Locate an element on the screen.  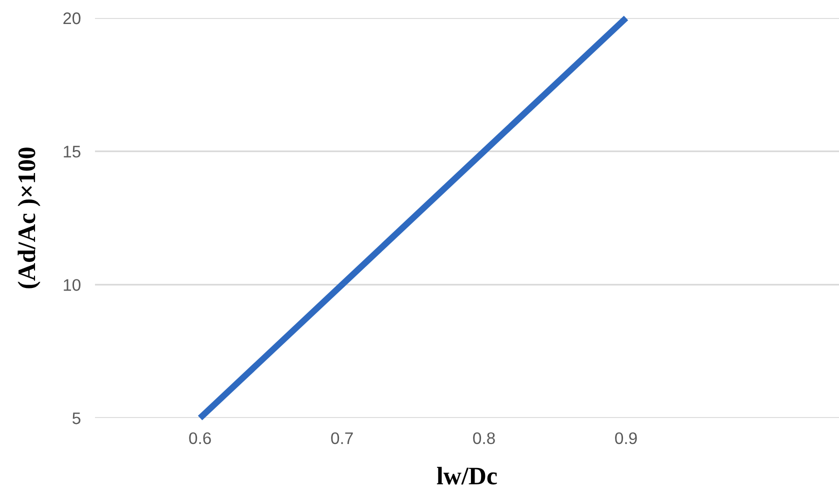
x-tick-label: 0.6 is located at coordinates (200, 438).